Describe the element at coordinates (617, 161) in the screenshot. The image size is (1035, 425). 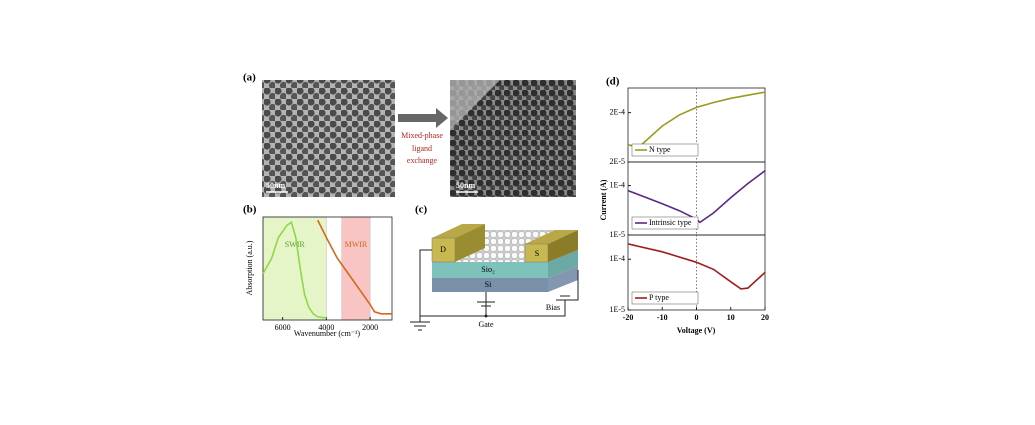
I see `y-tick-label: 2E-5` at that location.